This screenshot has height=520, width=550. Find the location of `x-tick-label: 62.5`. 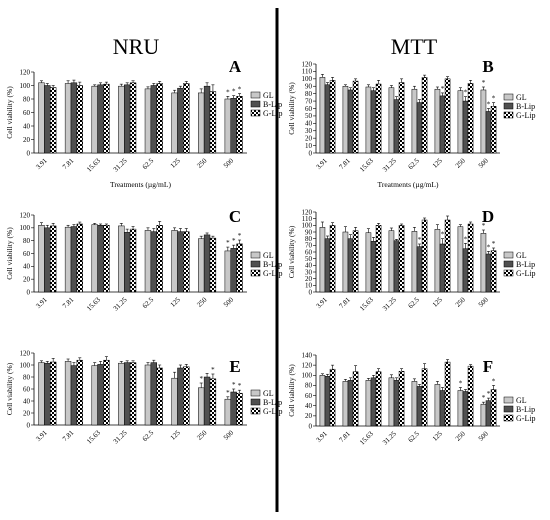

x-tick-label: 62.5 is located at coordinates (414, 436).